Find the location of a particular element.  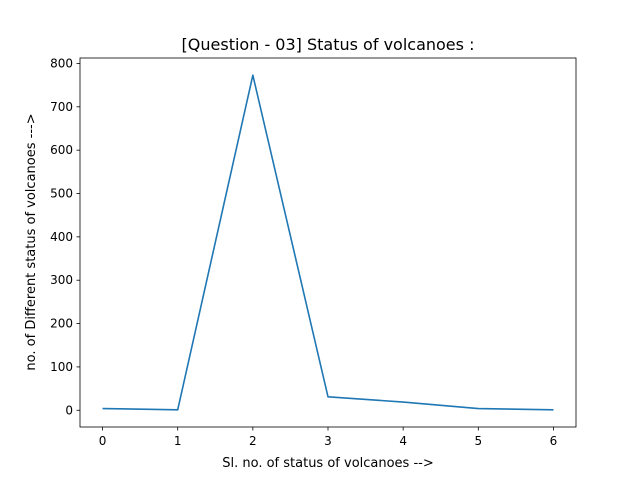

y-axis: 0 100 200 300 400 500 600 700 800 is located at coordinates (65, 236).